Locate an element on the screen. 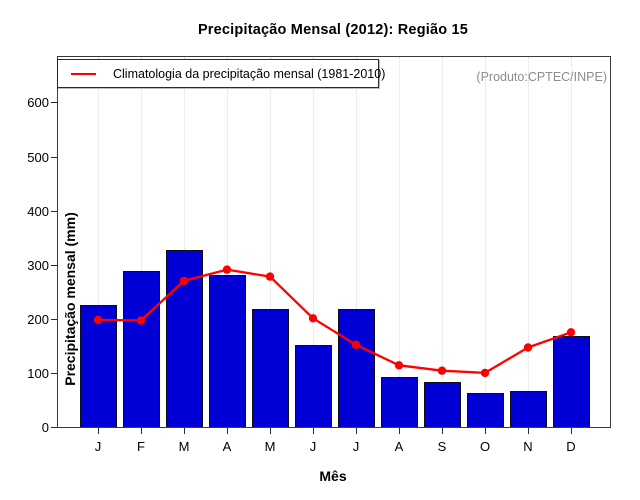 The width and height of the screenshot is (640, 500). y-tick-label: 200 is located at coordinates (38, 319).